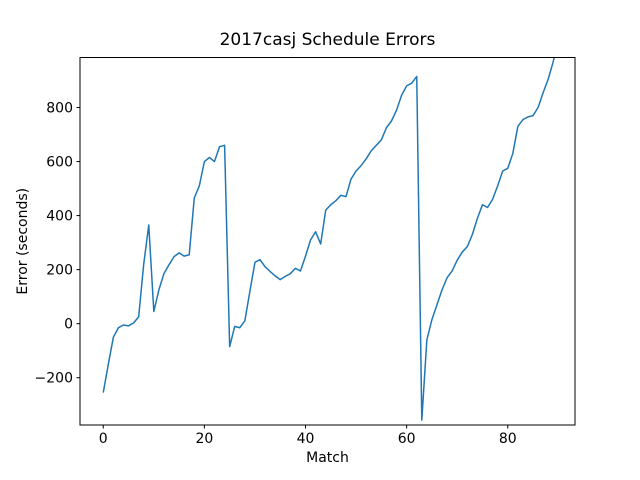 This screenshot has width=640, height=480. Describe the element at coordinates (103, 439) in the screenshot. I see `x-tick-label: 0` at that location.